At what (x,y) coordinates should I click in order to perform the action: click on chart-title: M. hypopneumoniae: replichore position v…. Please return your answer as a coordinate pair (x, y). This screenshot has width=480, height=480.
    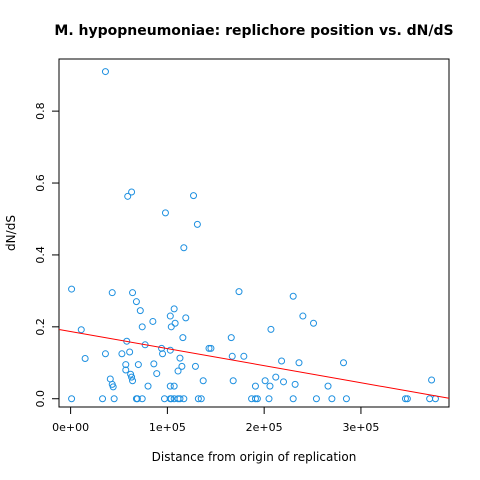
    Looking at the image, I should click on (253, 31).